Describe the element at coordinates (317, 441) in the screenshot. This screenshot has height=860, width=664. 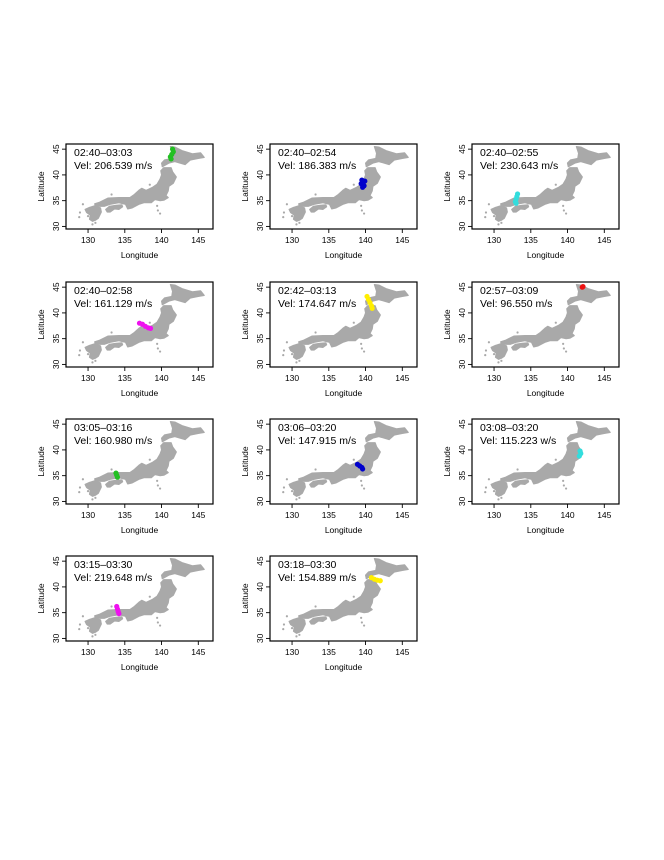
I see `velocity-label: Vel: 147.915 m/s` at that location.